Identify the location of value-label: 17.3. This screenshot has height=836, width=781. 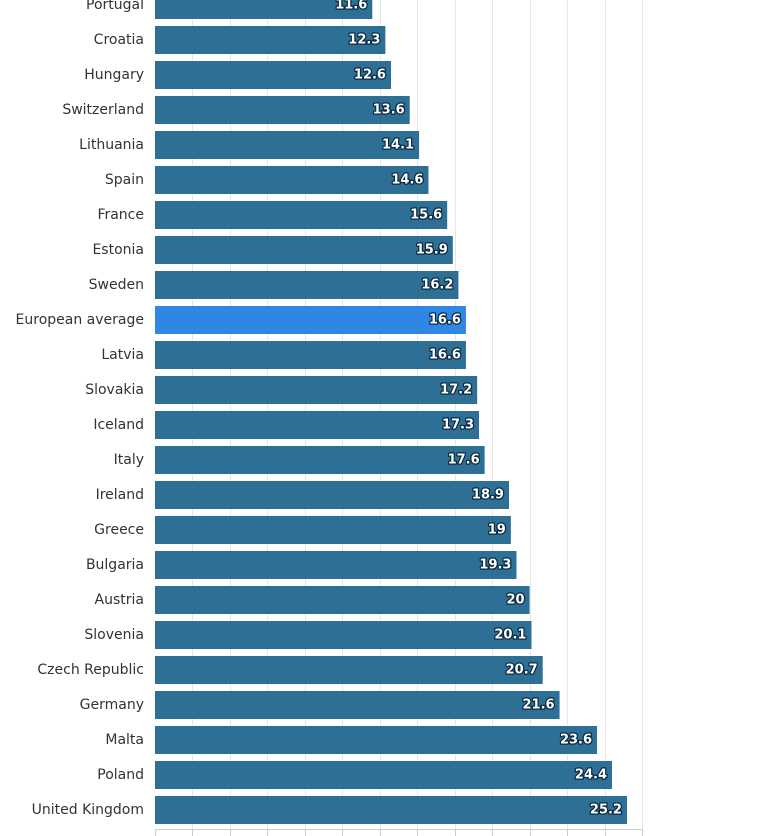
(458, 425).